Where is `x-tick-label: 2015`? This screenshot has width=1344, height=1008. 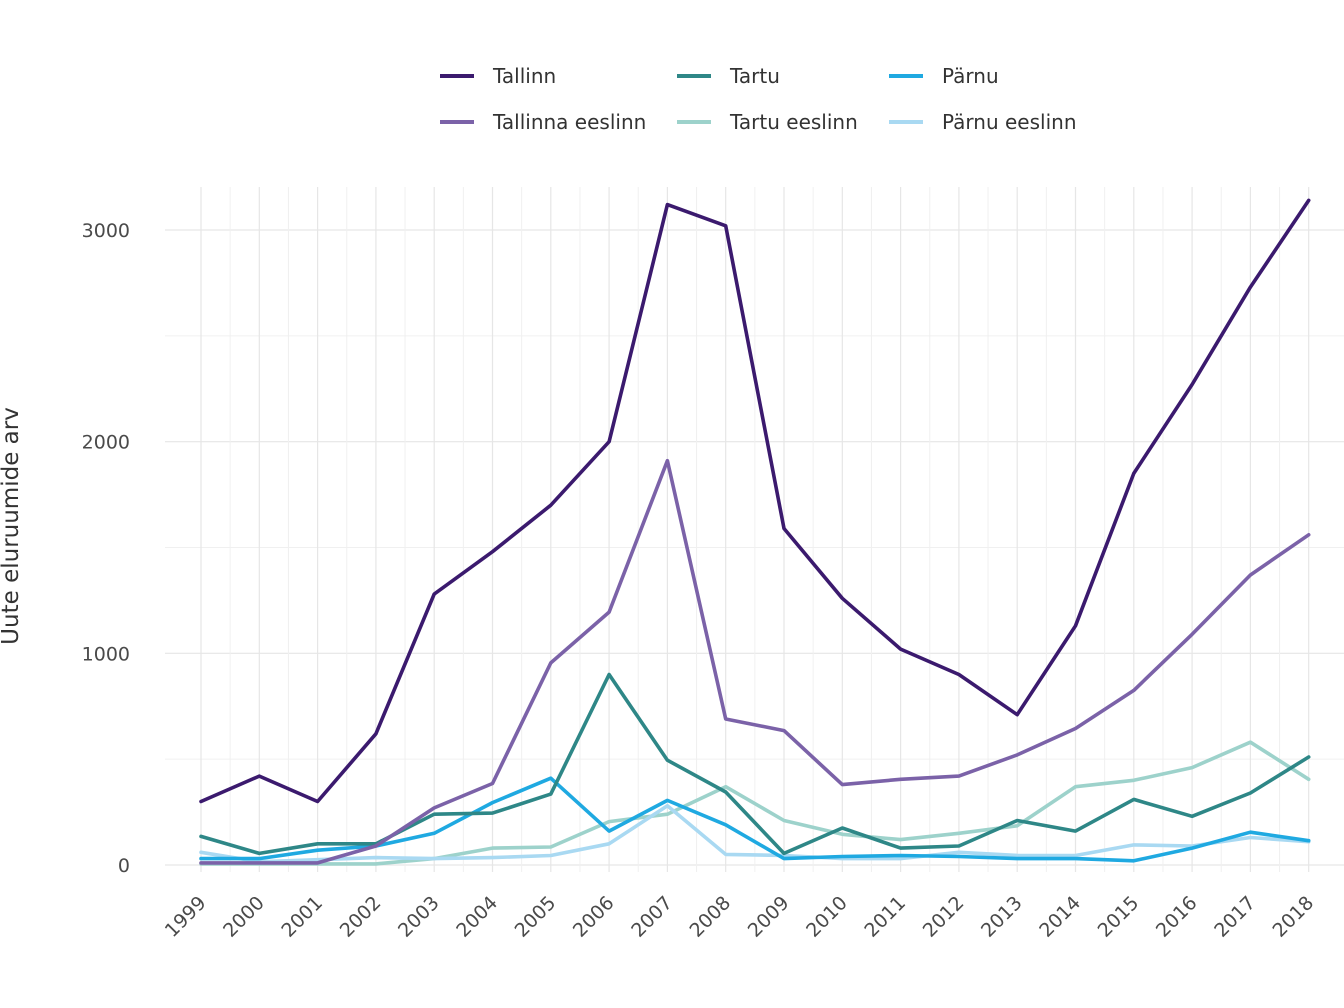
x-tick-label: 2015 is located at coordinates (1119, 917).